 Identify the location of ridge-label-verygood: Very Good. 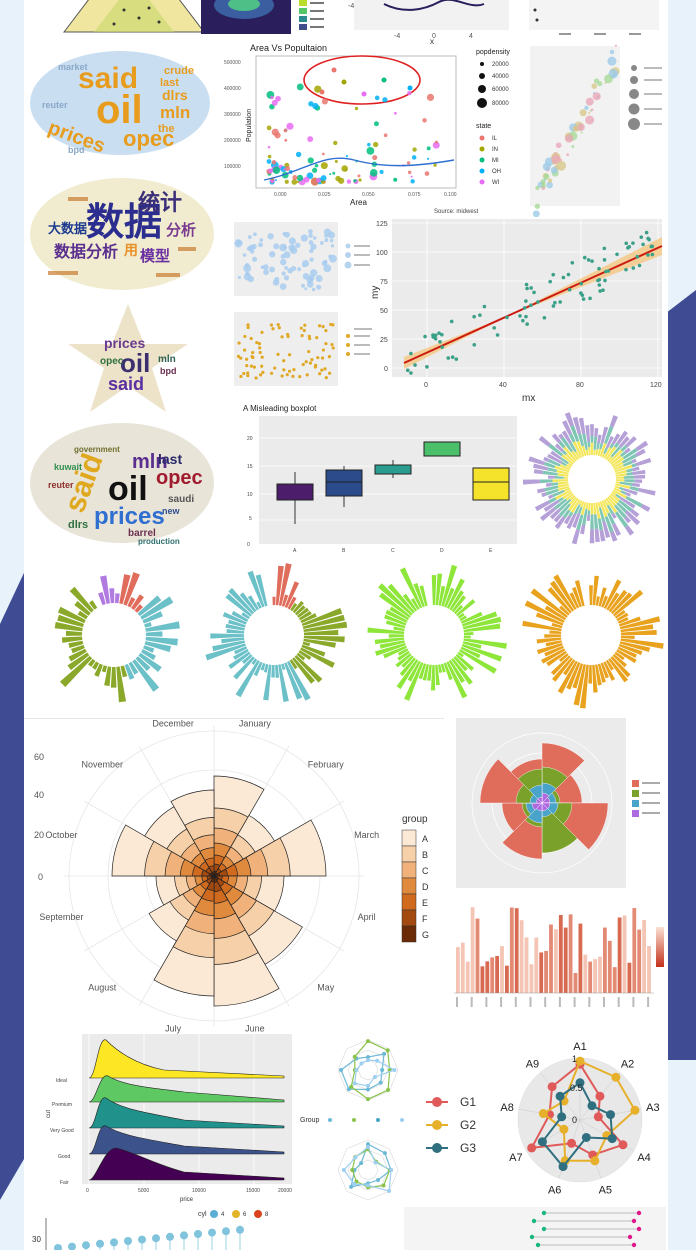
(62, 1131).